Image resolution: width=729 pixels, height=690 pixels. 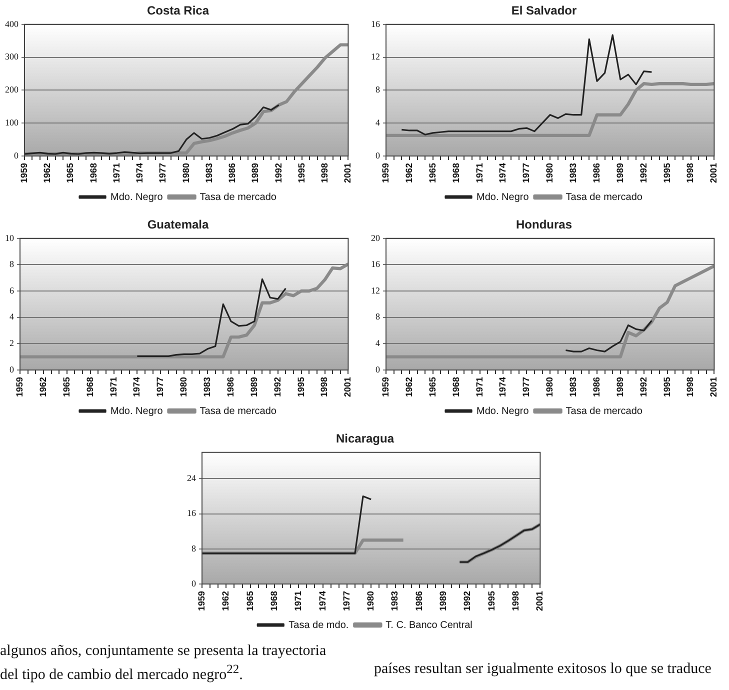 What do you see at coordinates (544, 11) in the screenshot?
I see `chart-title: El Salvador` at bounding box center [544, 11].